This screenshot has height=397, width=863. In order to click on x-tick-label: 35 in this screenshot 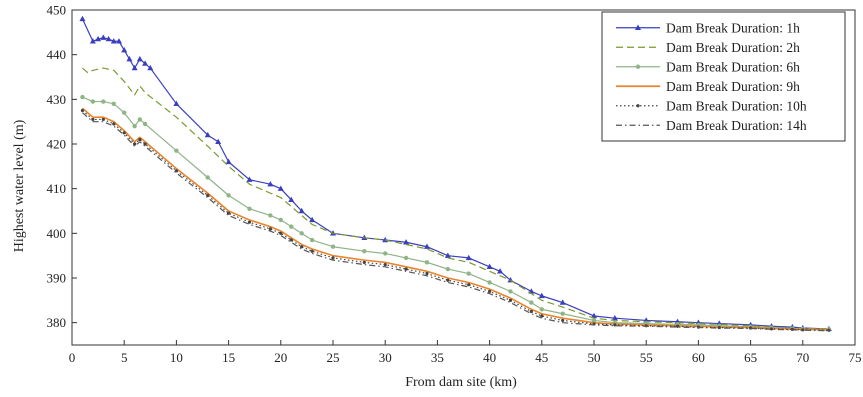, I will do `click(437, 357)`.